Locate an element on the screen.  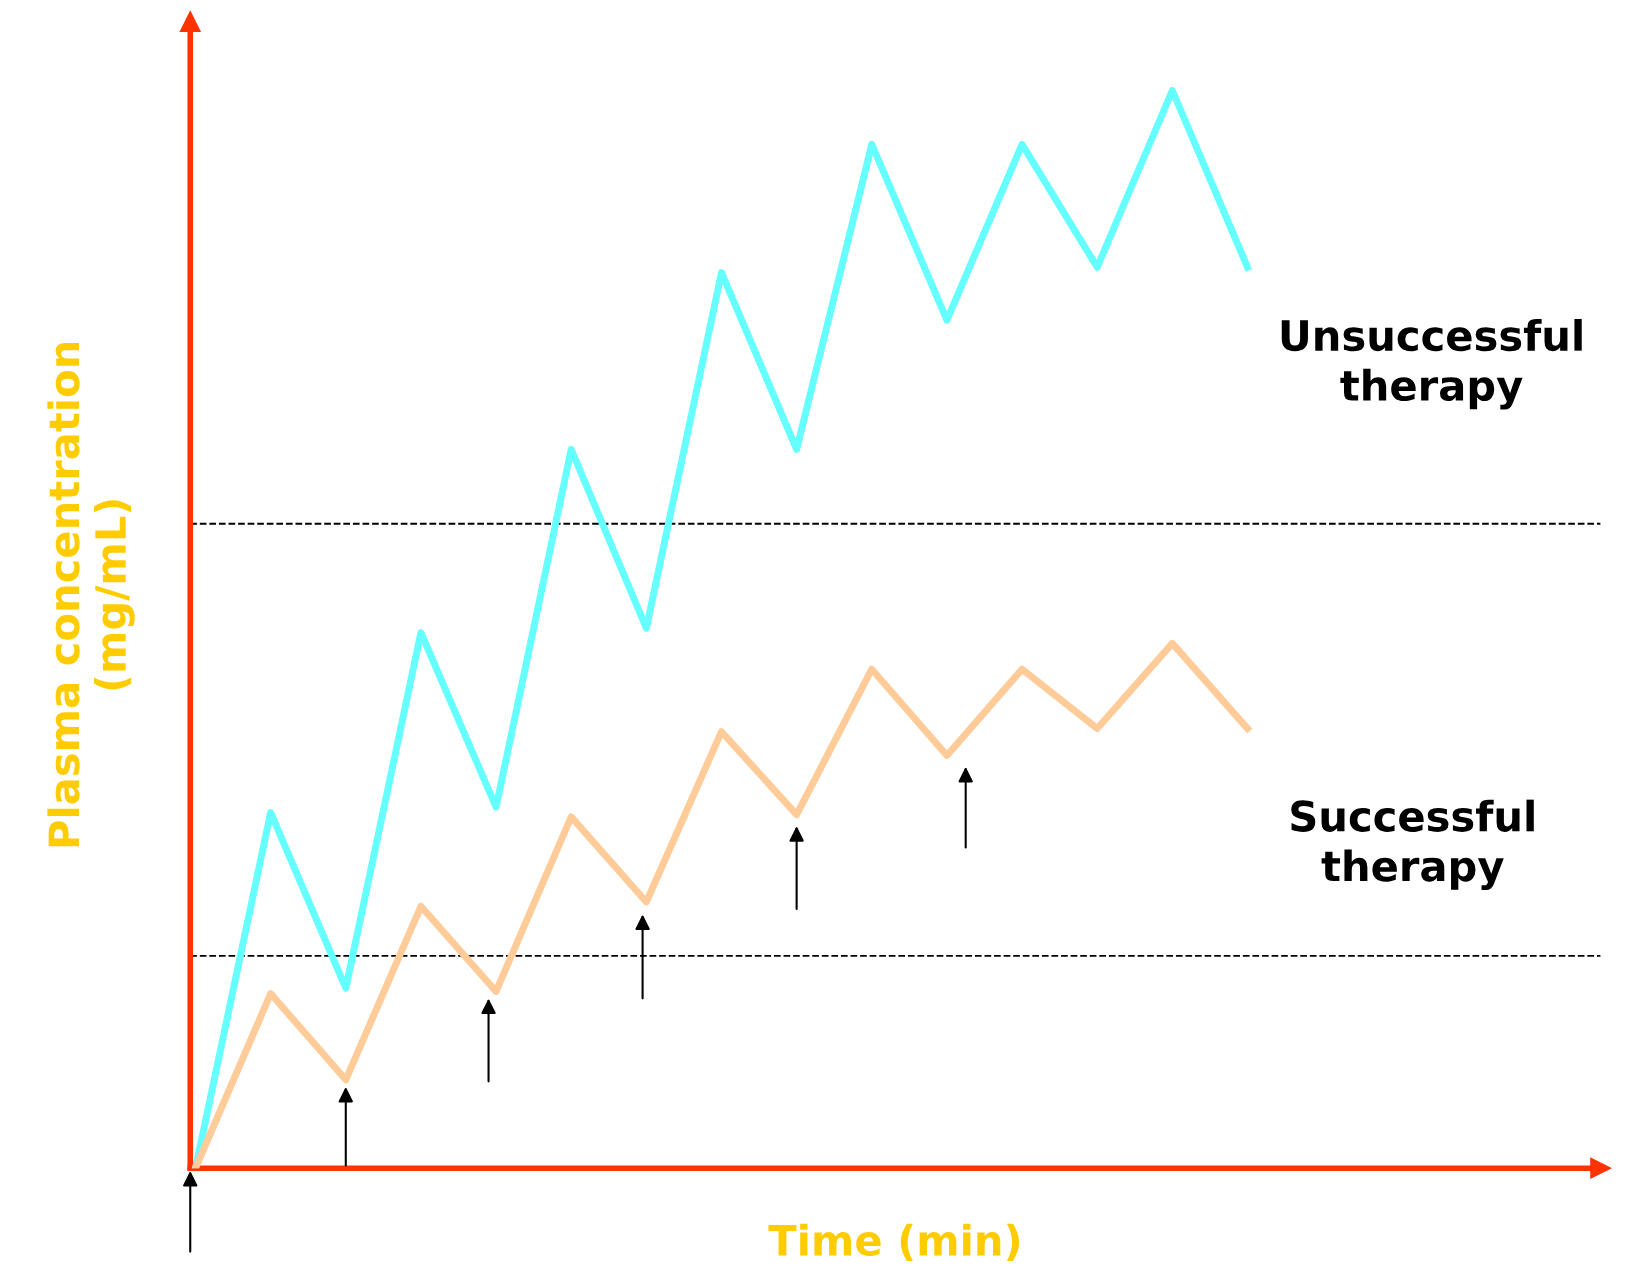
y-axis-title: Plasma concentration (mg/mL) is located at coordinates (91, 594).